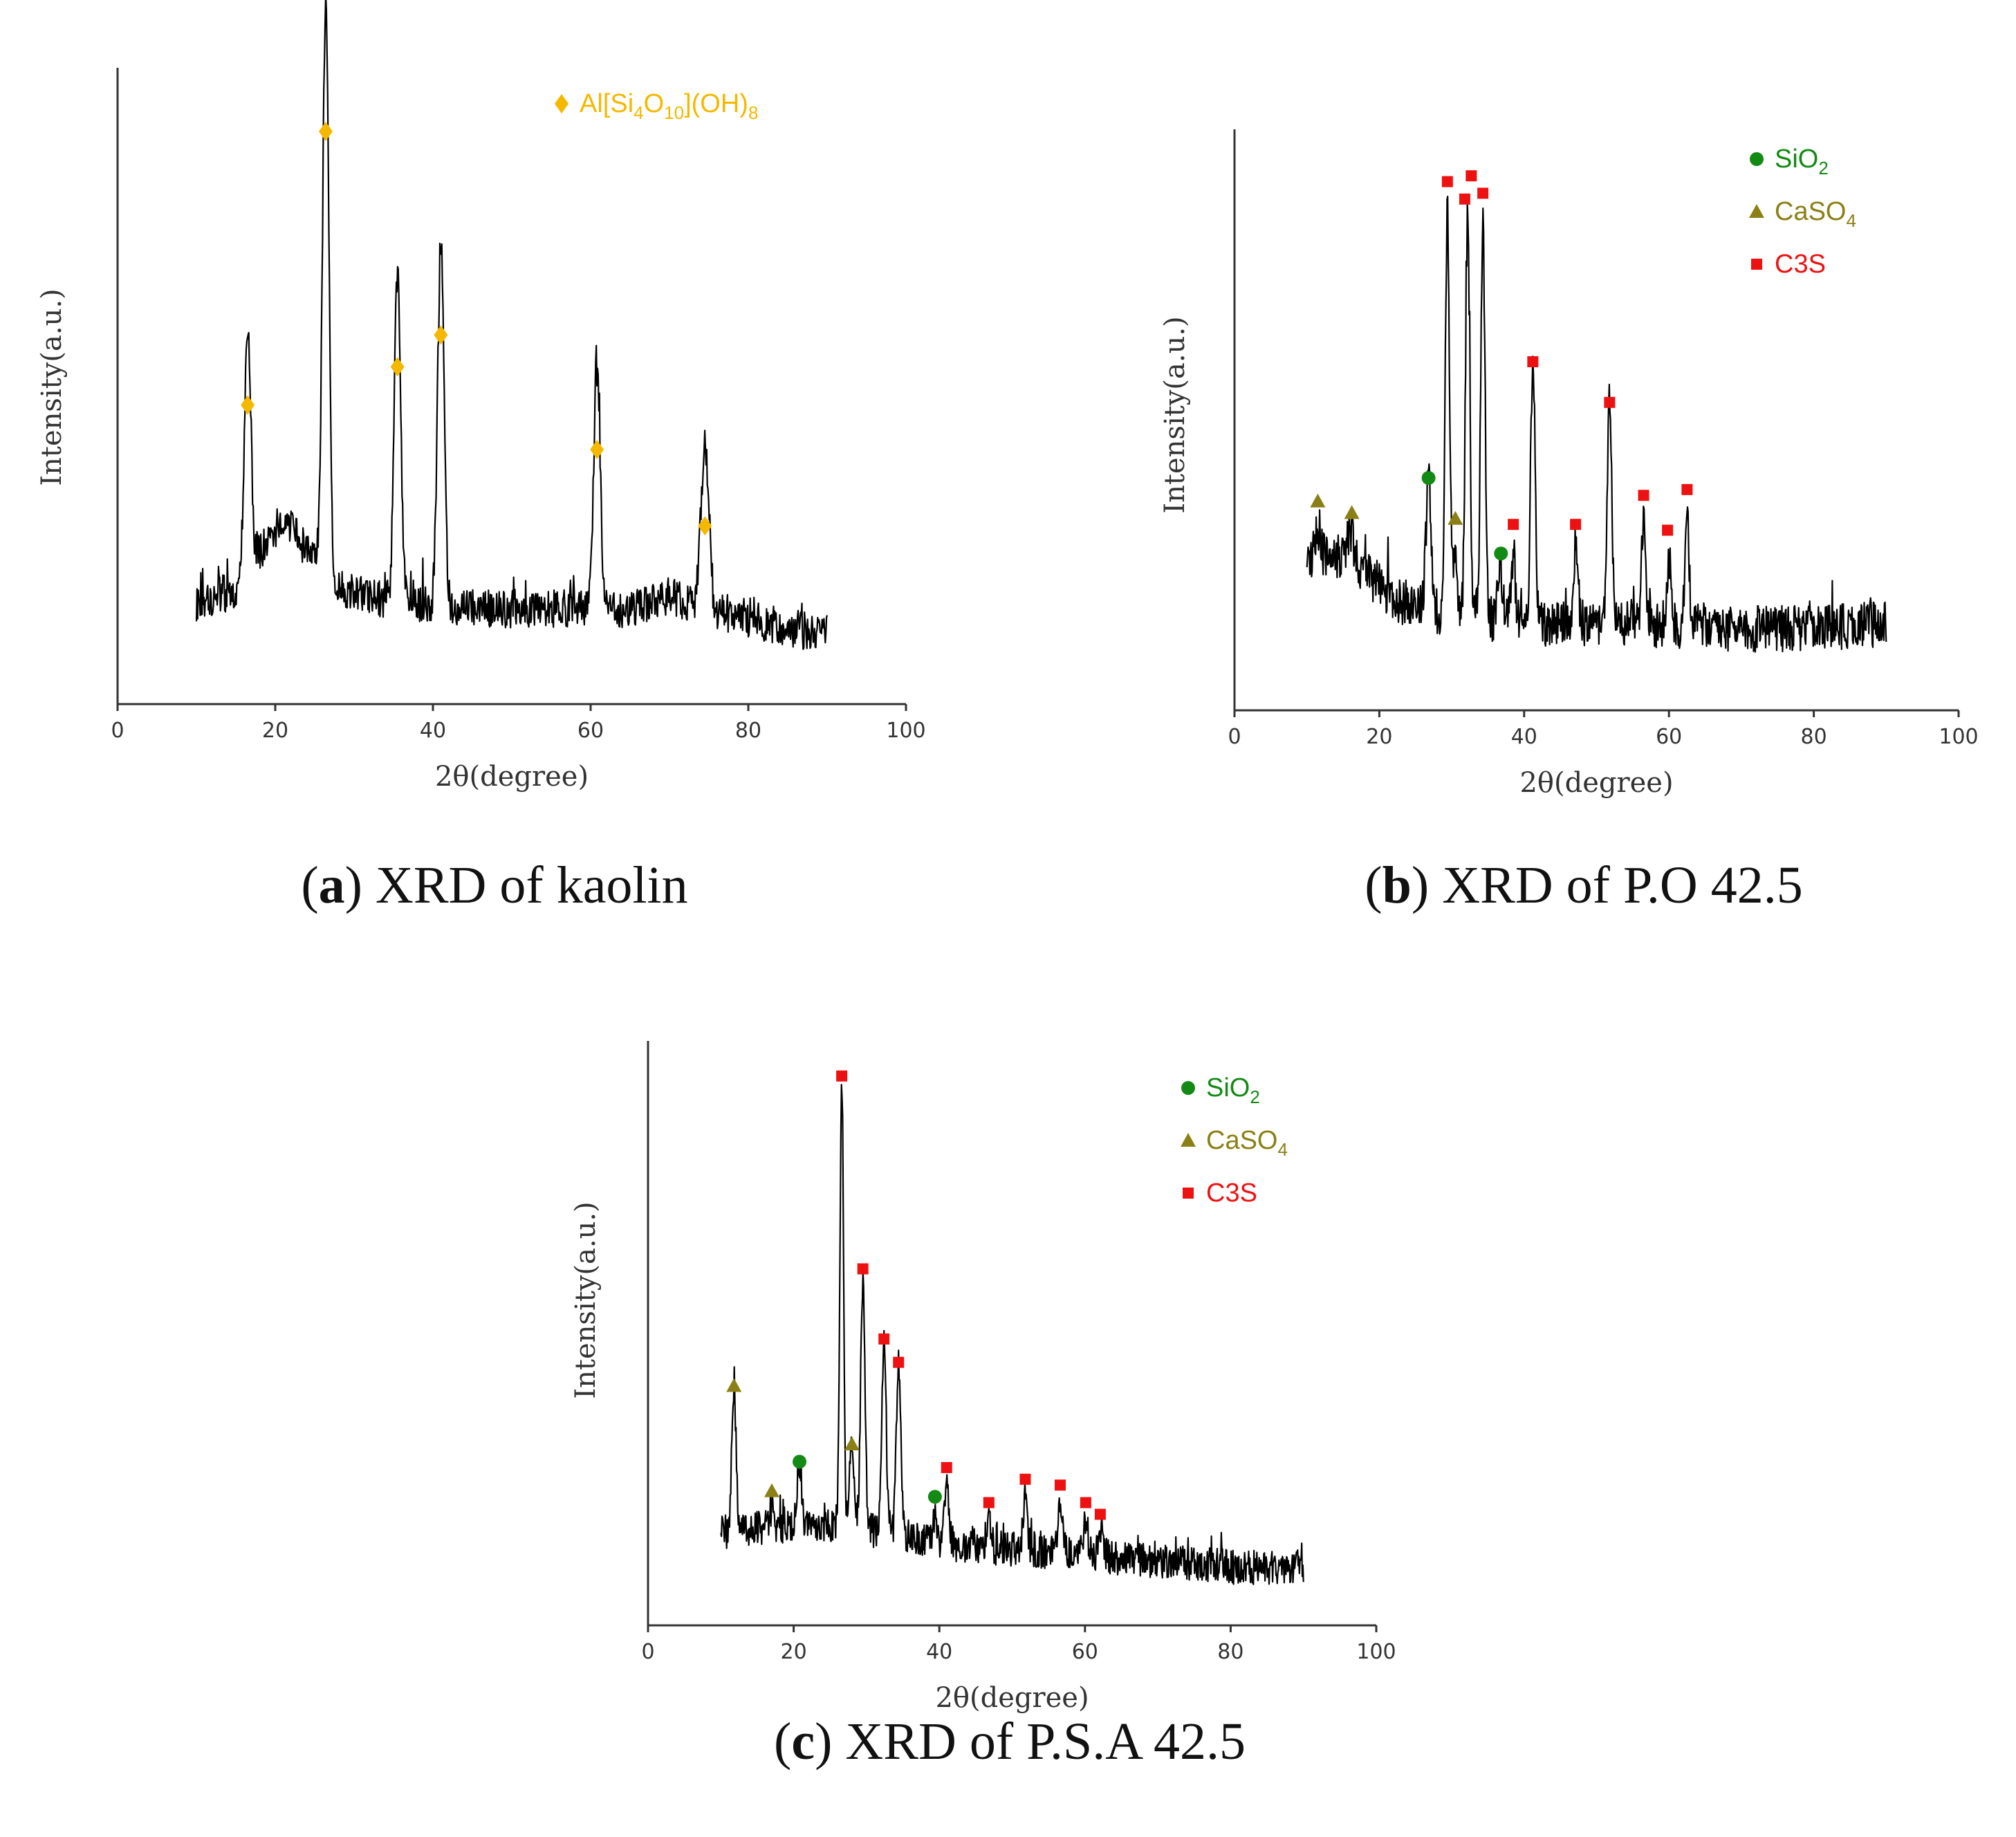 The height and width of the screenshot is (1837, 2016). I want to click on caption-a: (a) XRD of kaolin, so click(494, 885).